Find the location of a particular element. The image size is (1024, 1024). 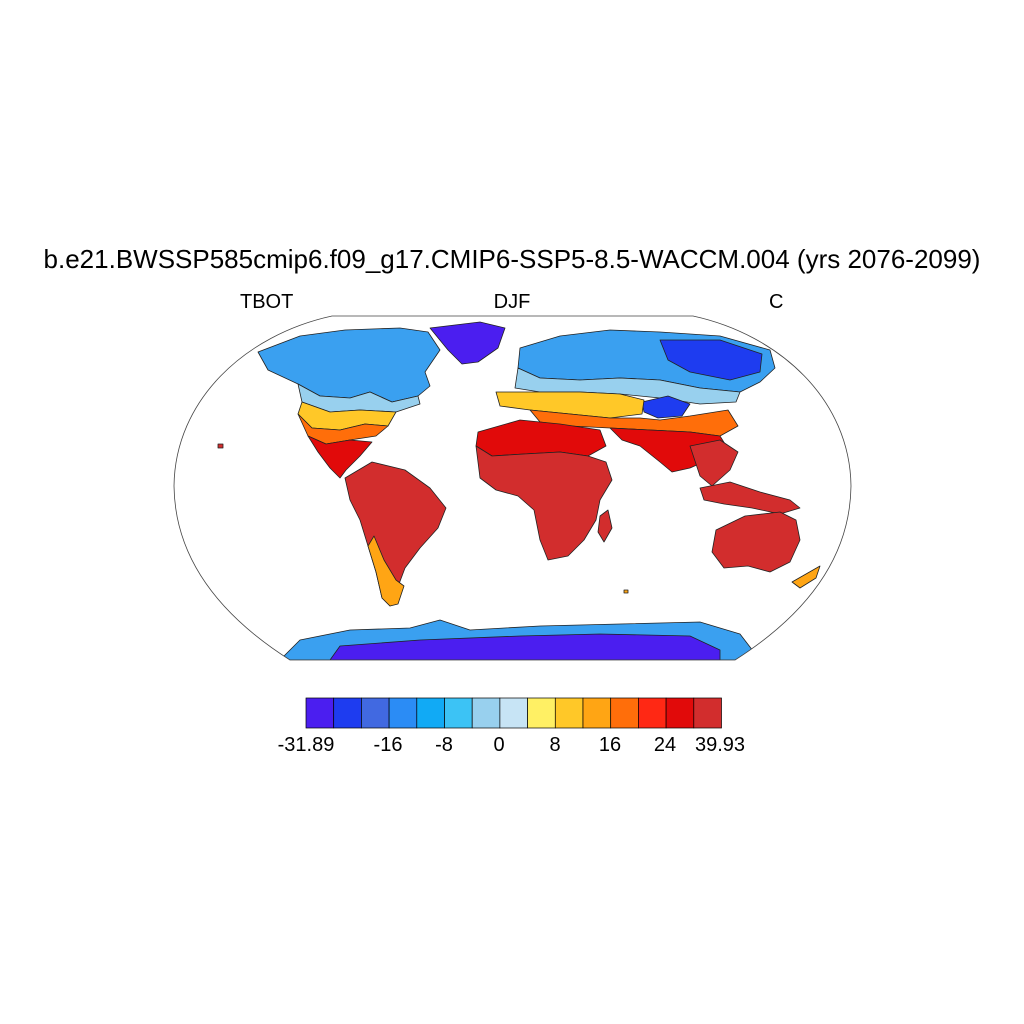

africa is located at coordinates (544, 503).